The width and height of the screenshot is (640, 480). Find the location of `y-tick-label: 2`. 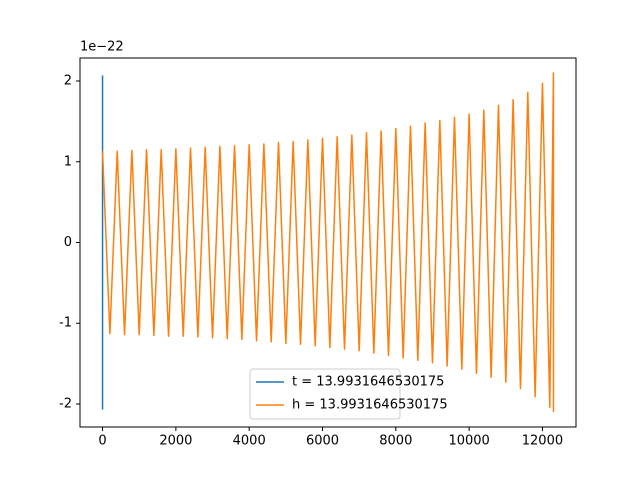

y-tick-label: 2 is located at coordinates (68, 81).